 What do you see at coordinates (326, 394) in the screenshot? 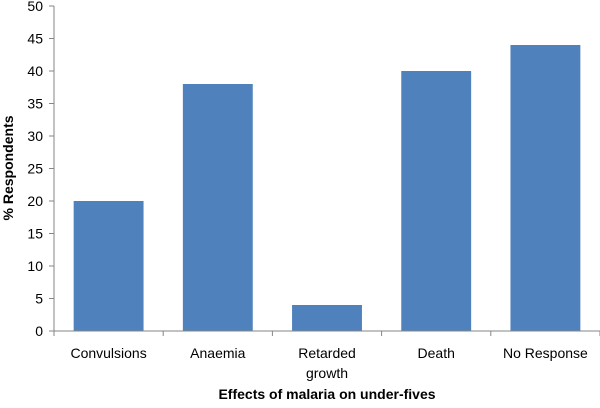
I see `x-axis-title: Effects of malaria on under-fives` at bounding box center [326, 394].